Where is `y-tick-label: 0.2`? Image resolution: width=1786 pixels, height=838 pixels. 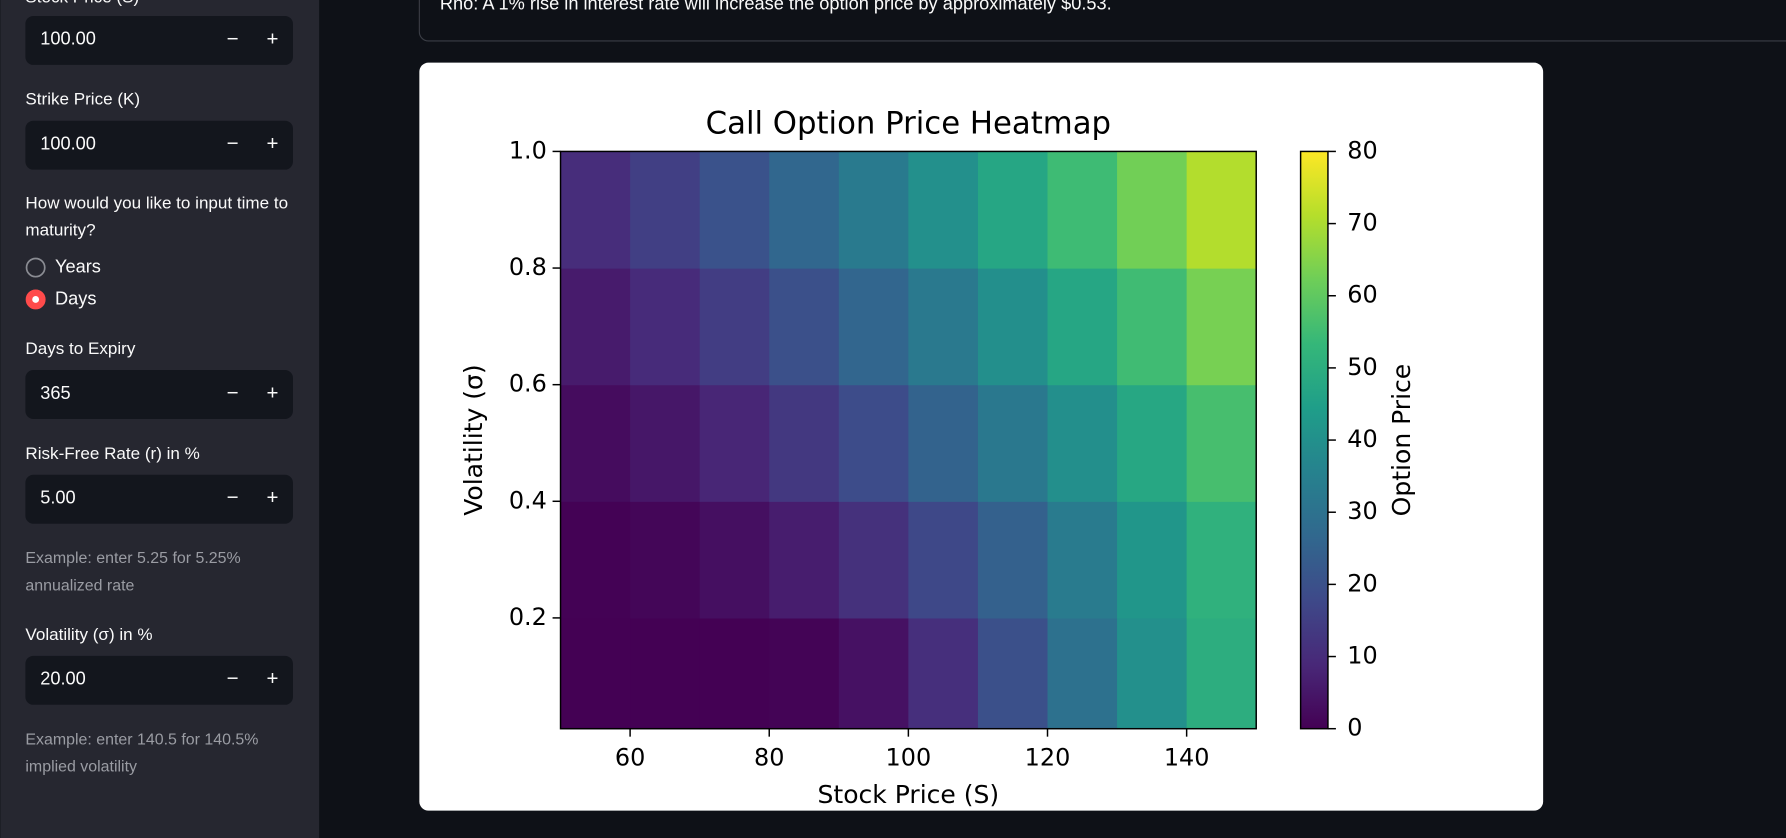
y-tick-label: 0.2 is located at coordinates (528, 617).